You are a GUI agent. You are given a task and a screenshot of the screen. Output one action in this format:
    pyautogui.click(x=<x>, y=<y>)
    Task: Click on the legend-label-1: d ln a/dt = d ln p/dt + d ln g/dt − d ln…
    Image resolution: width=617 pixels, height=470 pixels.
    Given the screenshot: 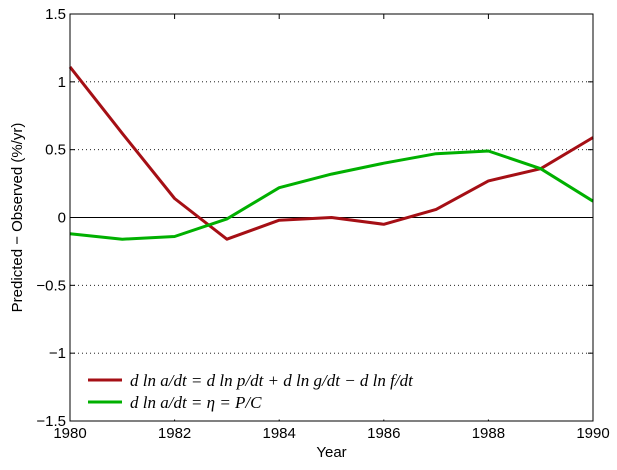 What is the action you would take?
    pyautogui.click(x=272, y=380)
    